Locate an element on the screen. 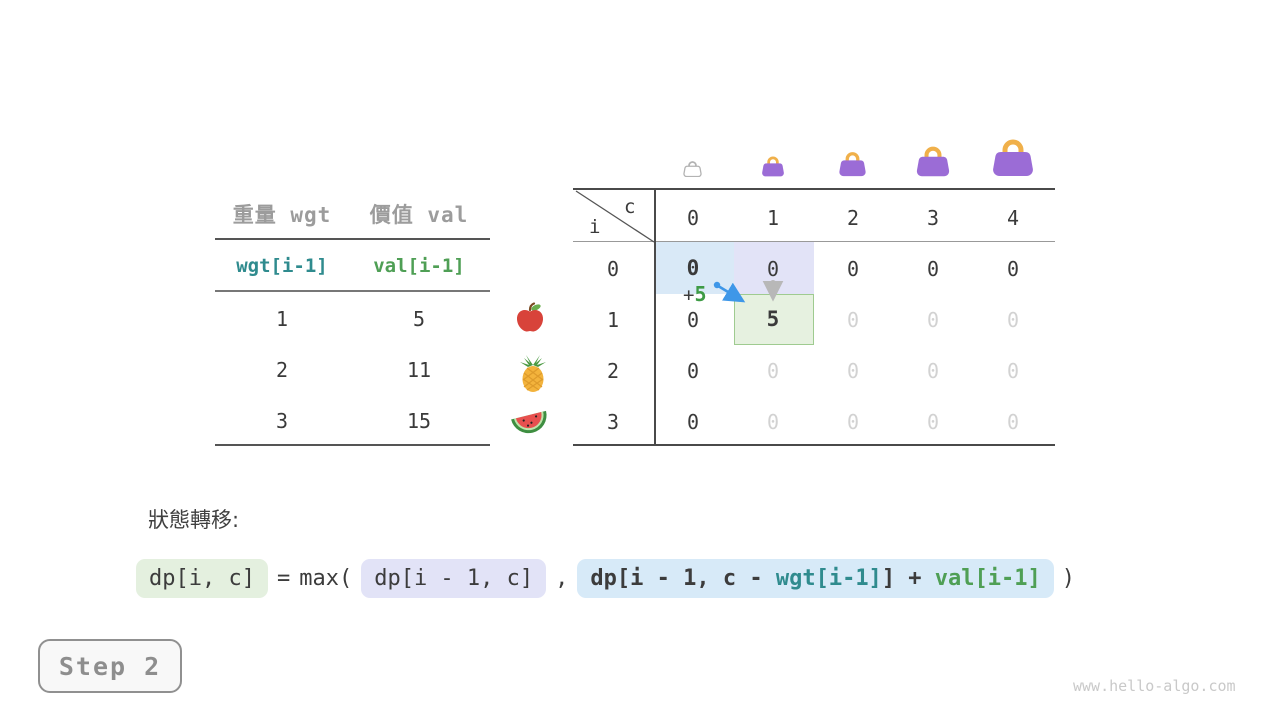 The image size is (1280, 720). dp-cell-r3c3: 0 is located at coordinates (933, 422).